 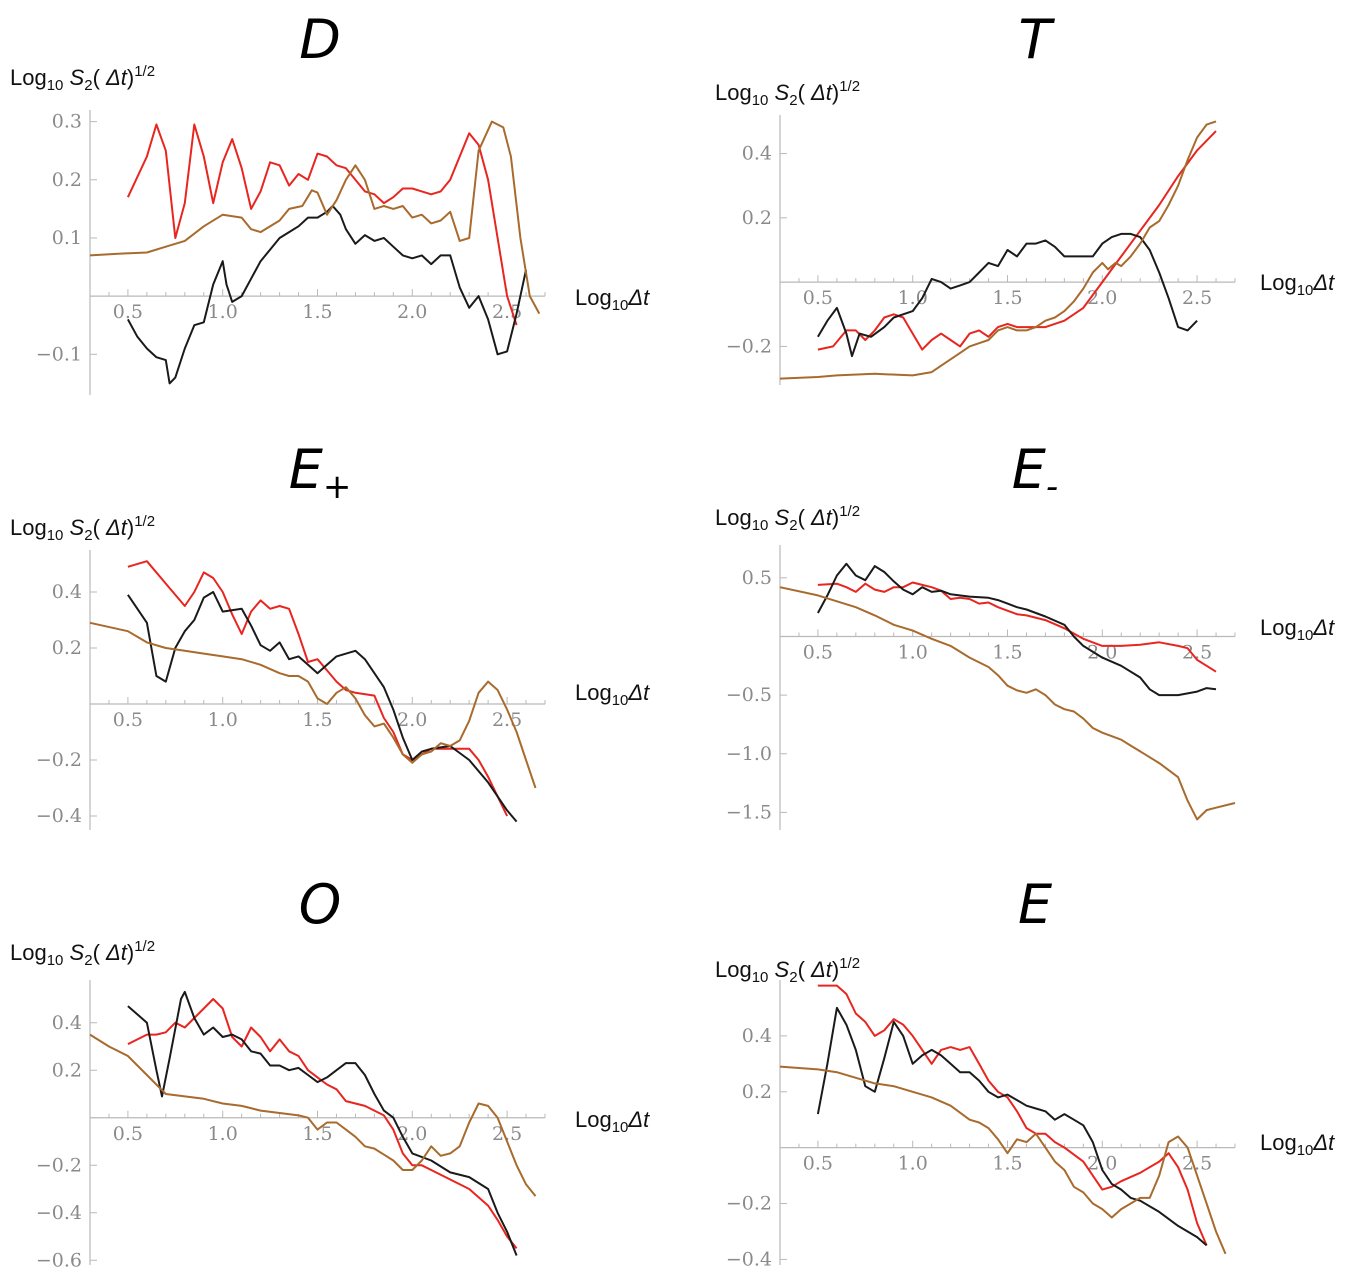 I want to click on y-tick-label: 0.1, so click(x=67, y=238).